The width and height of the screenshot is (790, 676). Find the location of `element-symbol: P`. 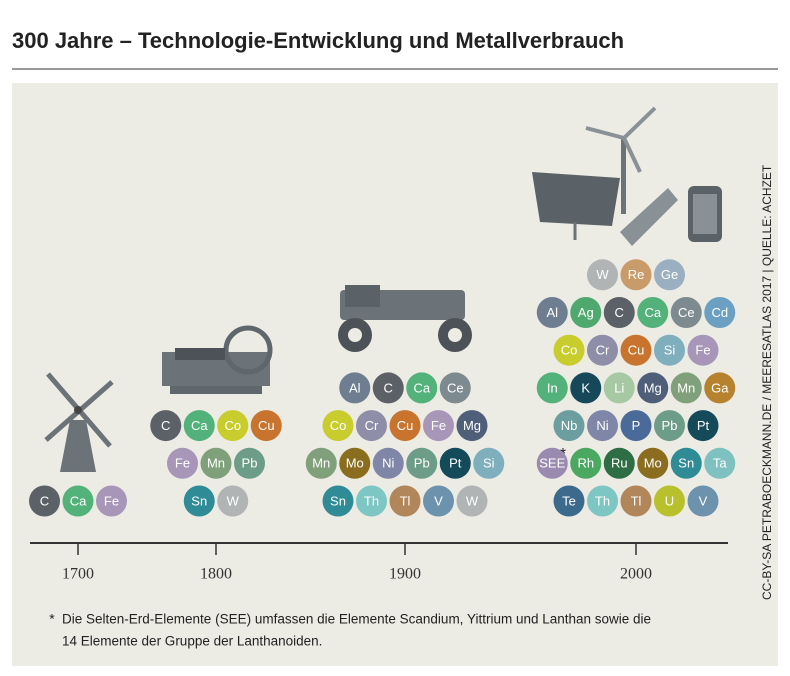

element-symbol: P is located at coordinates (636, 425).